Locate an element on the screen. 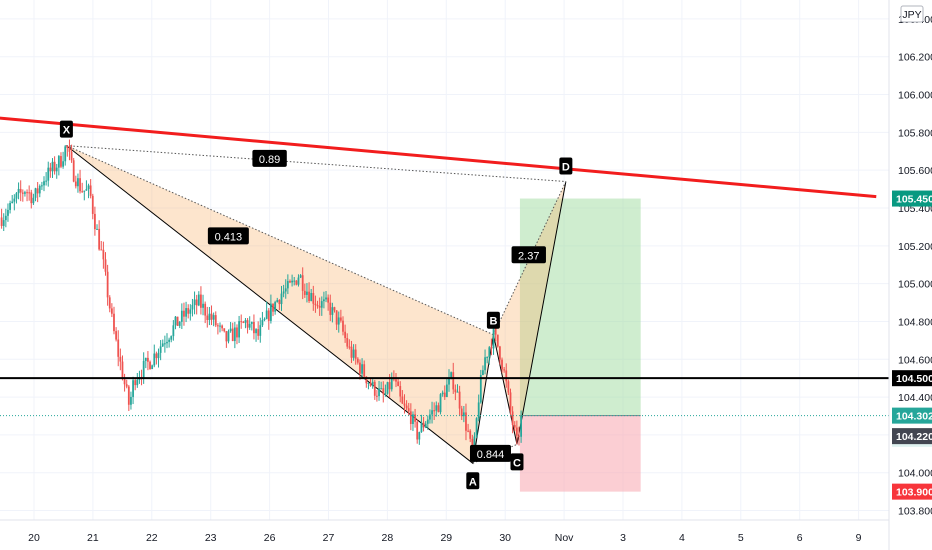 The width and height of the screenshot is (932, 550). ratio-label-box is located at coordinates (528, 255).